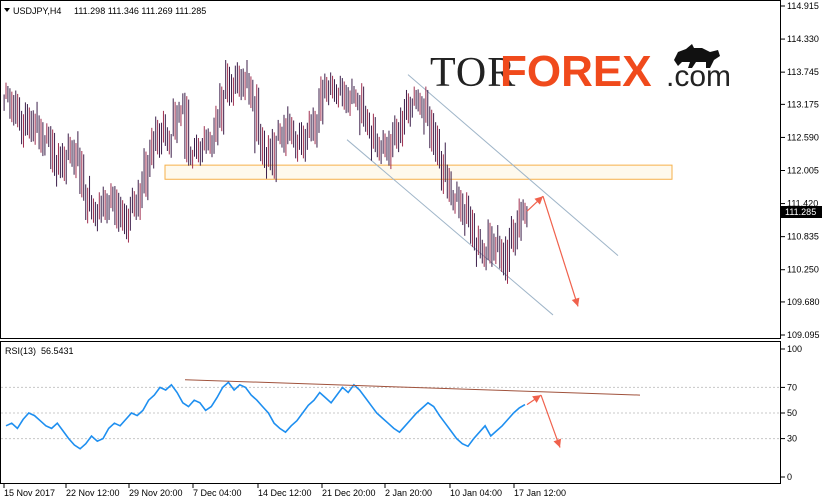 The width and height of the screenshot is (824, 504). What do you see at coordinates (792, 387) in the screenshot?
I see `rsi-tick-label: 70` at bounding box center [792, 387].